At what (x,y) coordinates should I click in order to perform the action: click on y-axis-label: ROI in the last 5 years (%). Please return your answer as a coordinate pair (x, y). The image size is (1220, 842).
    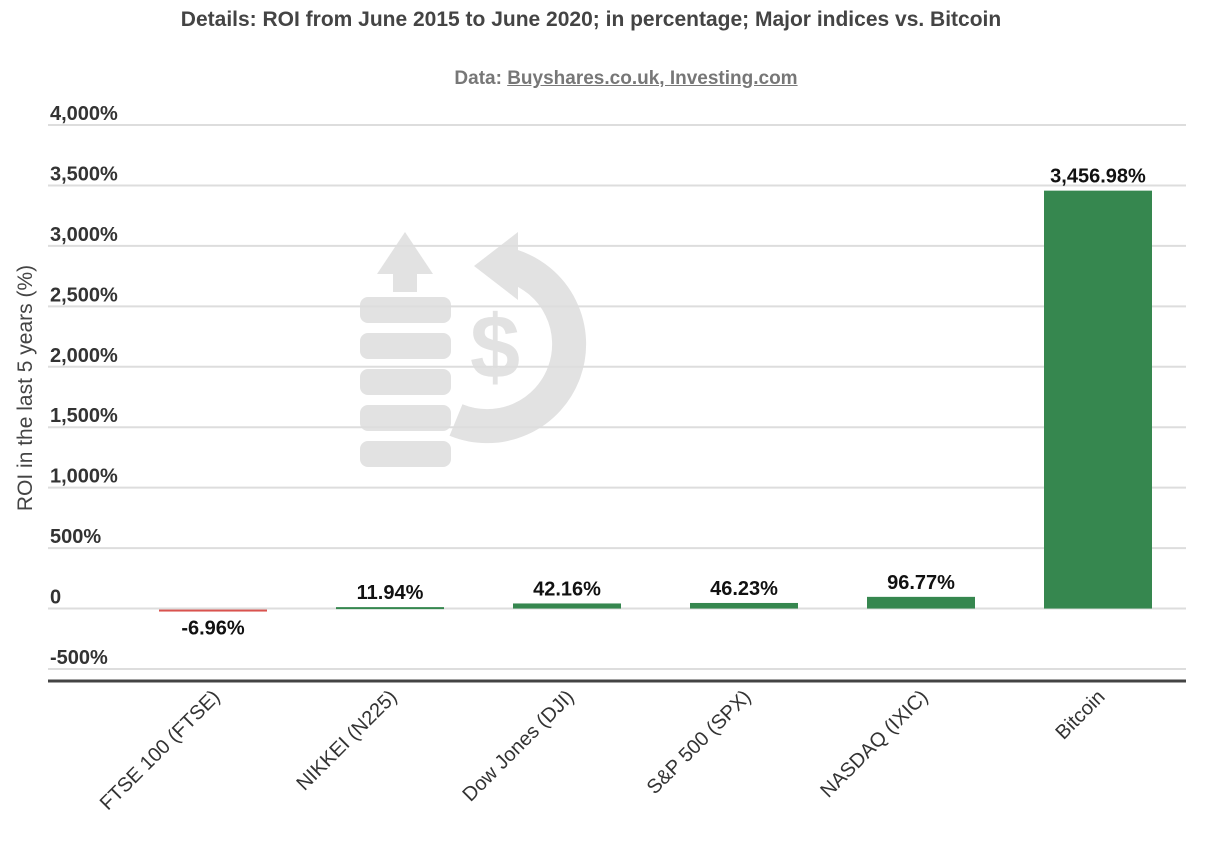
    Looking at the image, I should click on (25, 388).